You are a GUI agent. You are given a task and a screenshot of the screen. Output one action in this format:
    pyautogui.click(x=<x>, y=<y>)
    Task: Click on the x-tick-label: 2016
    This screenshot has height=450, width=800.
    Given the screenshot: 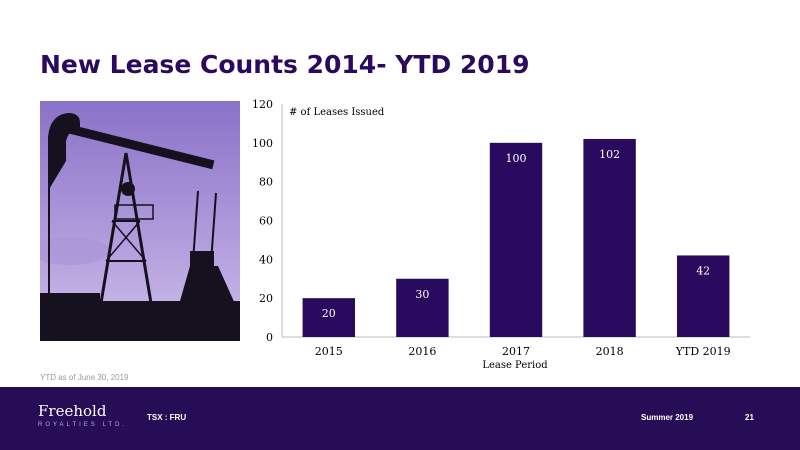 What is the action you would take?
    pyautogui.click(x=422, y=351)
    